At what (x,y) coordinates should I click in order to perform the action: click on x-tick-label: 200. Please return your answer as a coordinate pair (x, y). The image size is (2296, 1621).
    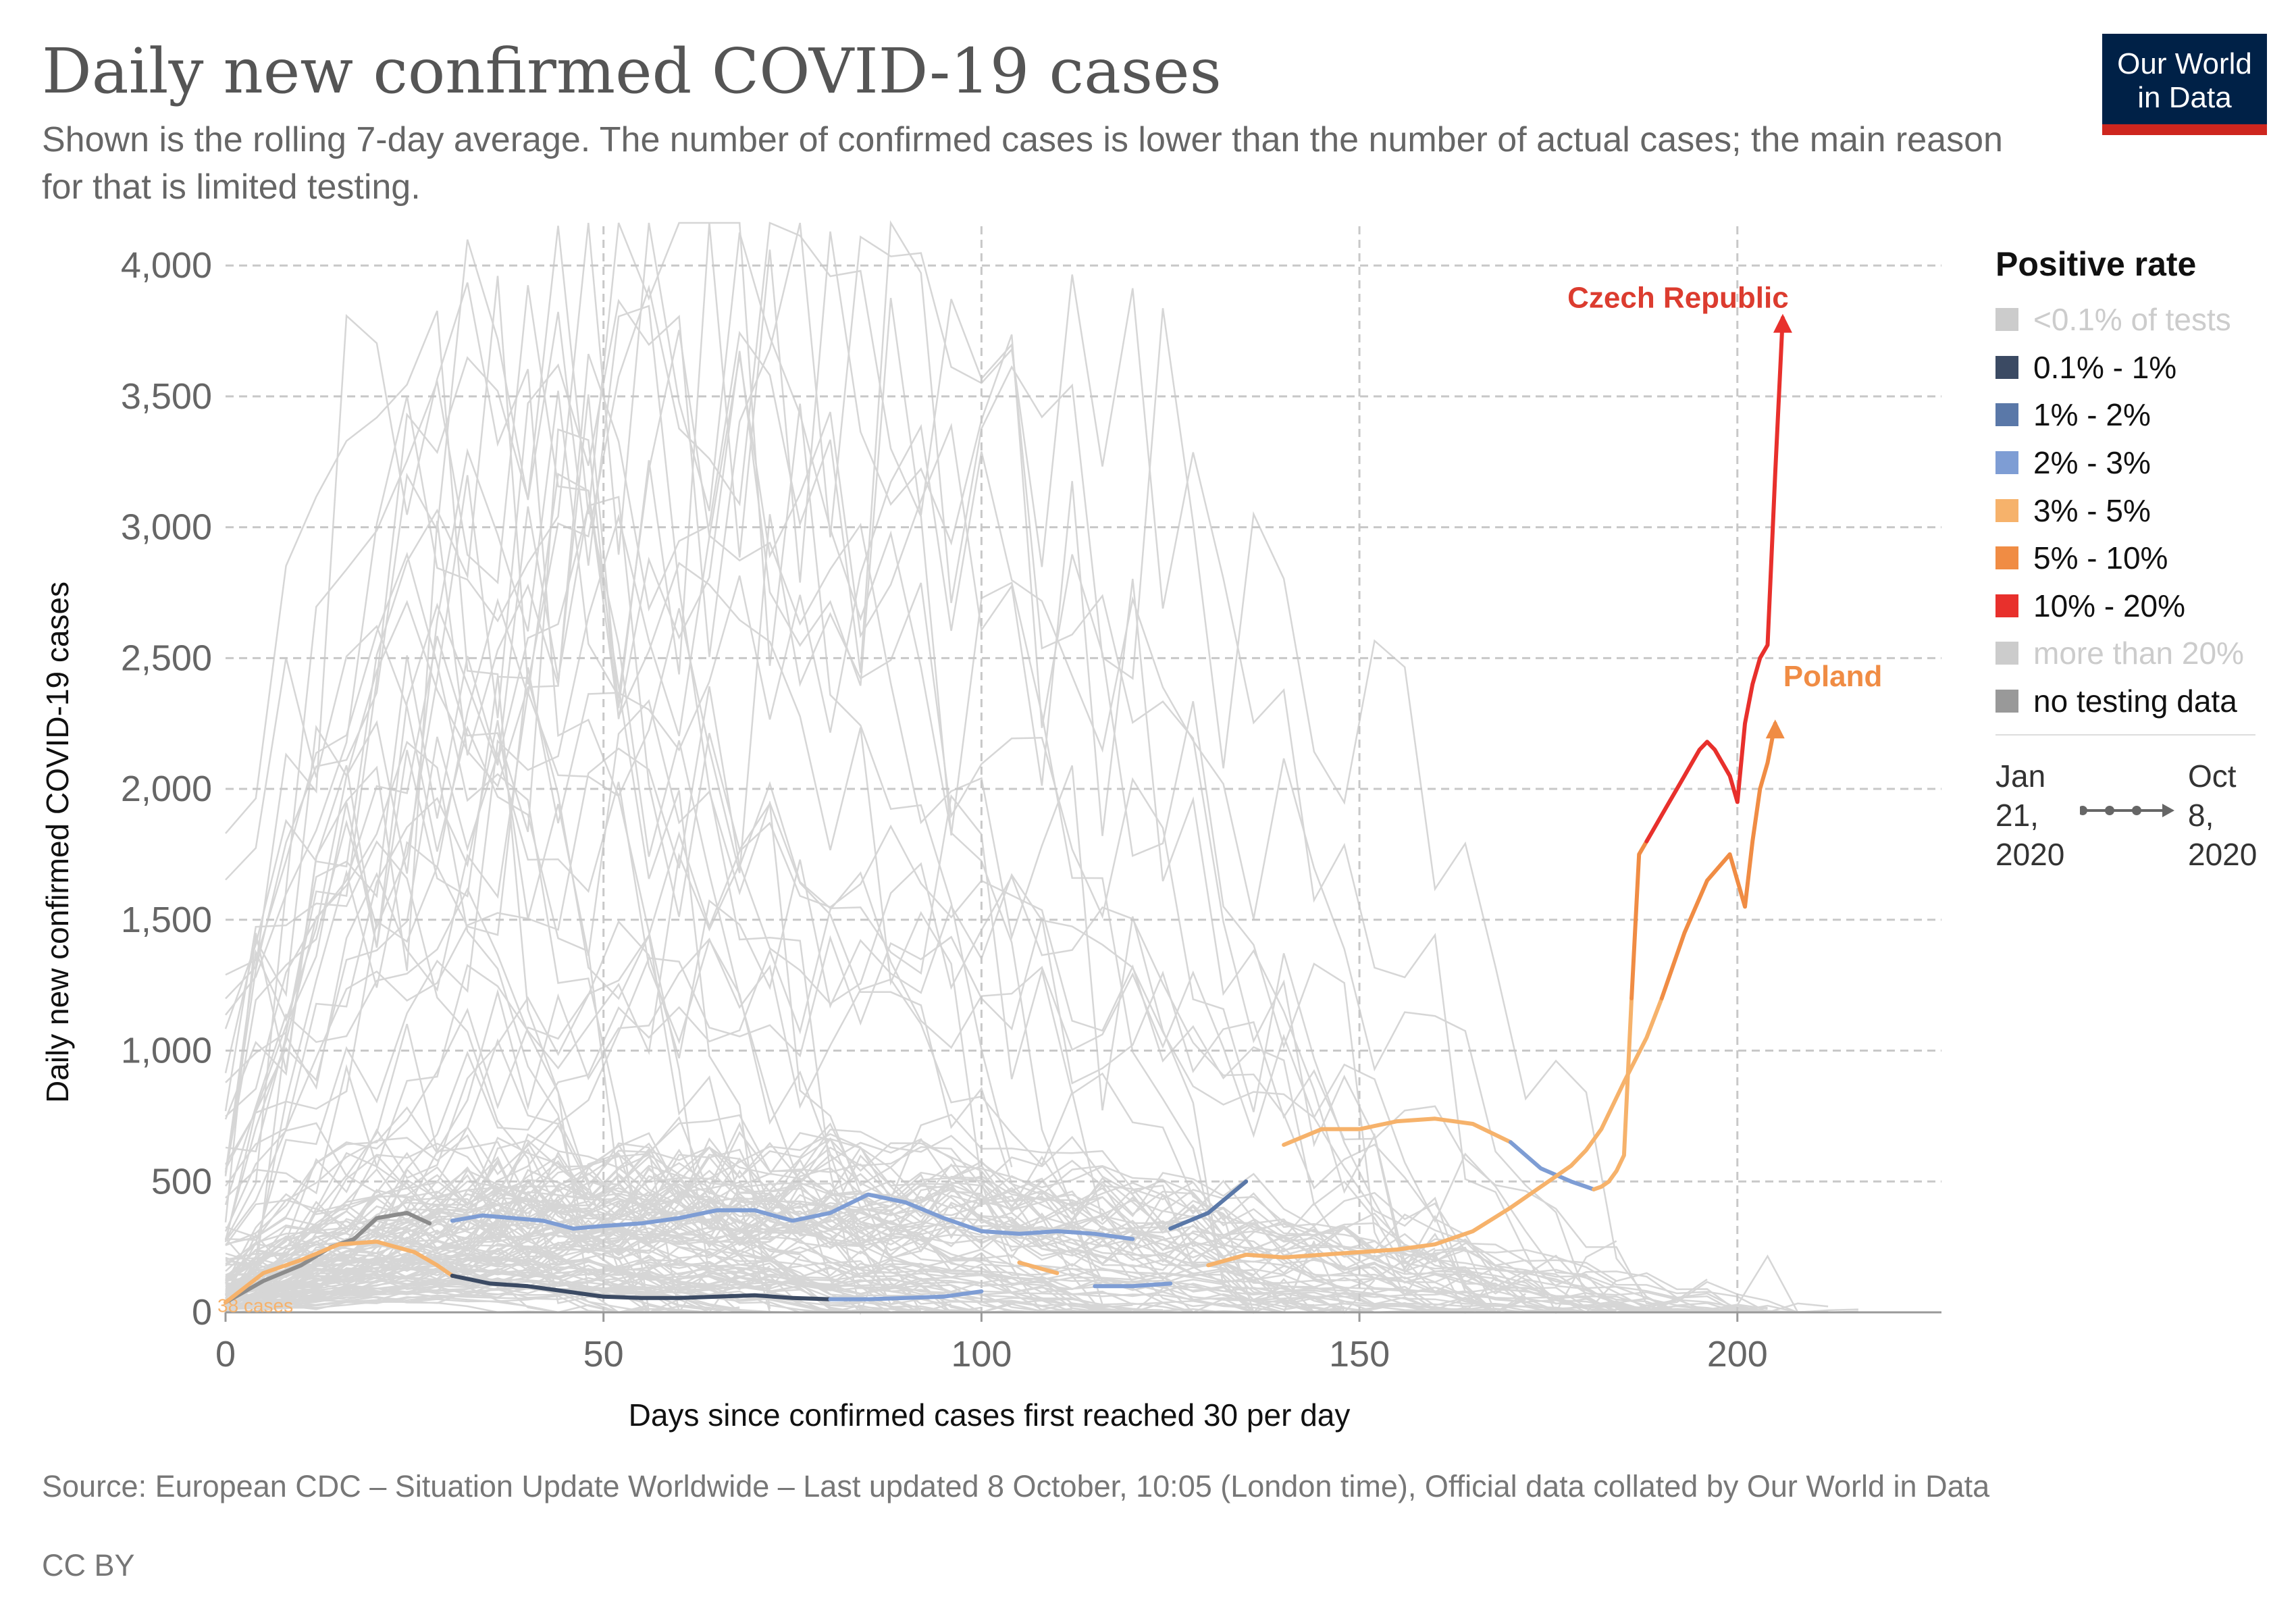
    Looking at the image, I should click on (1737, 1354).